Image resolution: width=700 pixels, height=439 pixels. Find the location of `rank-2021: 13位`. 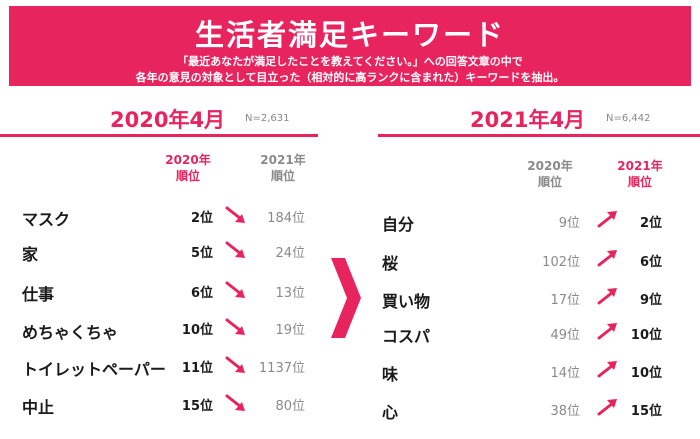

rank-2021: 13位 is located at coordinates (290, 293).